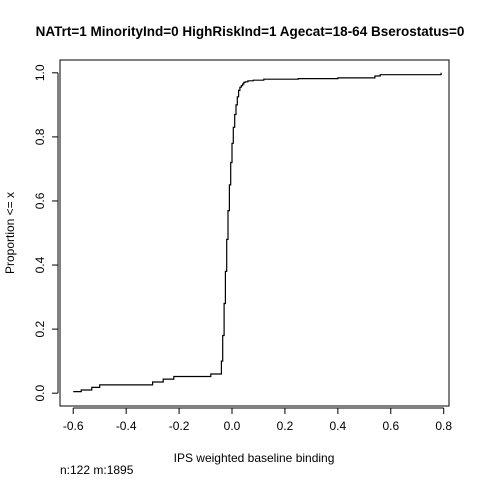 The height and width of the screenshot is (480, 480). Describe the element at coordinates (232, 426) in the screenshot. I see `x-tick-label: 0.0` at that location.